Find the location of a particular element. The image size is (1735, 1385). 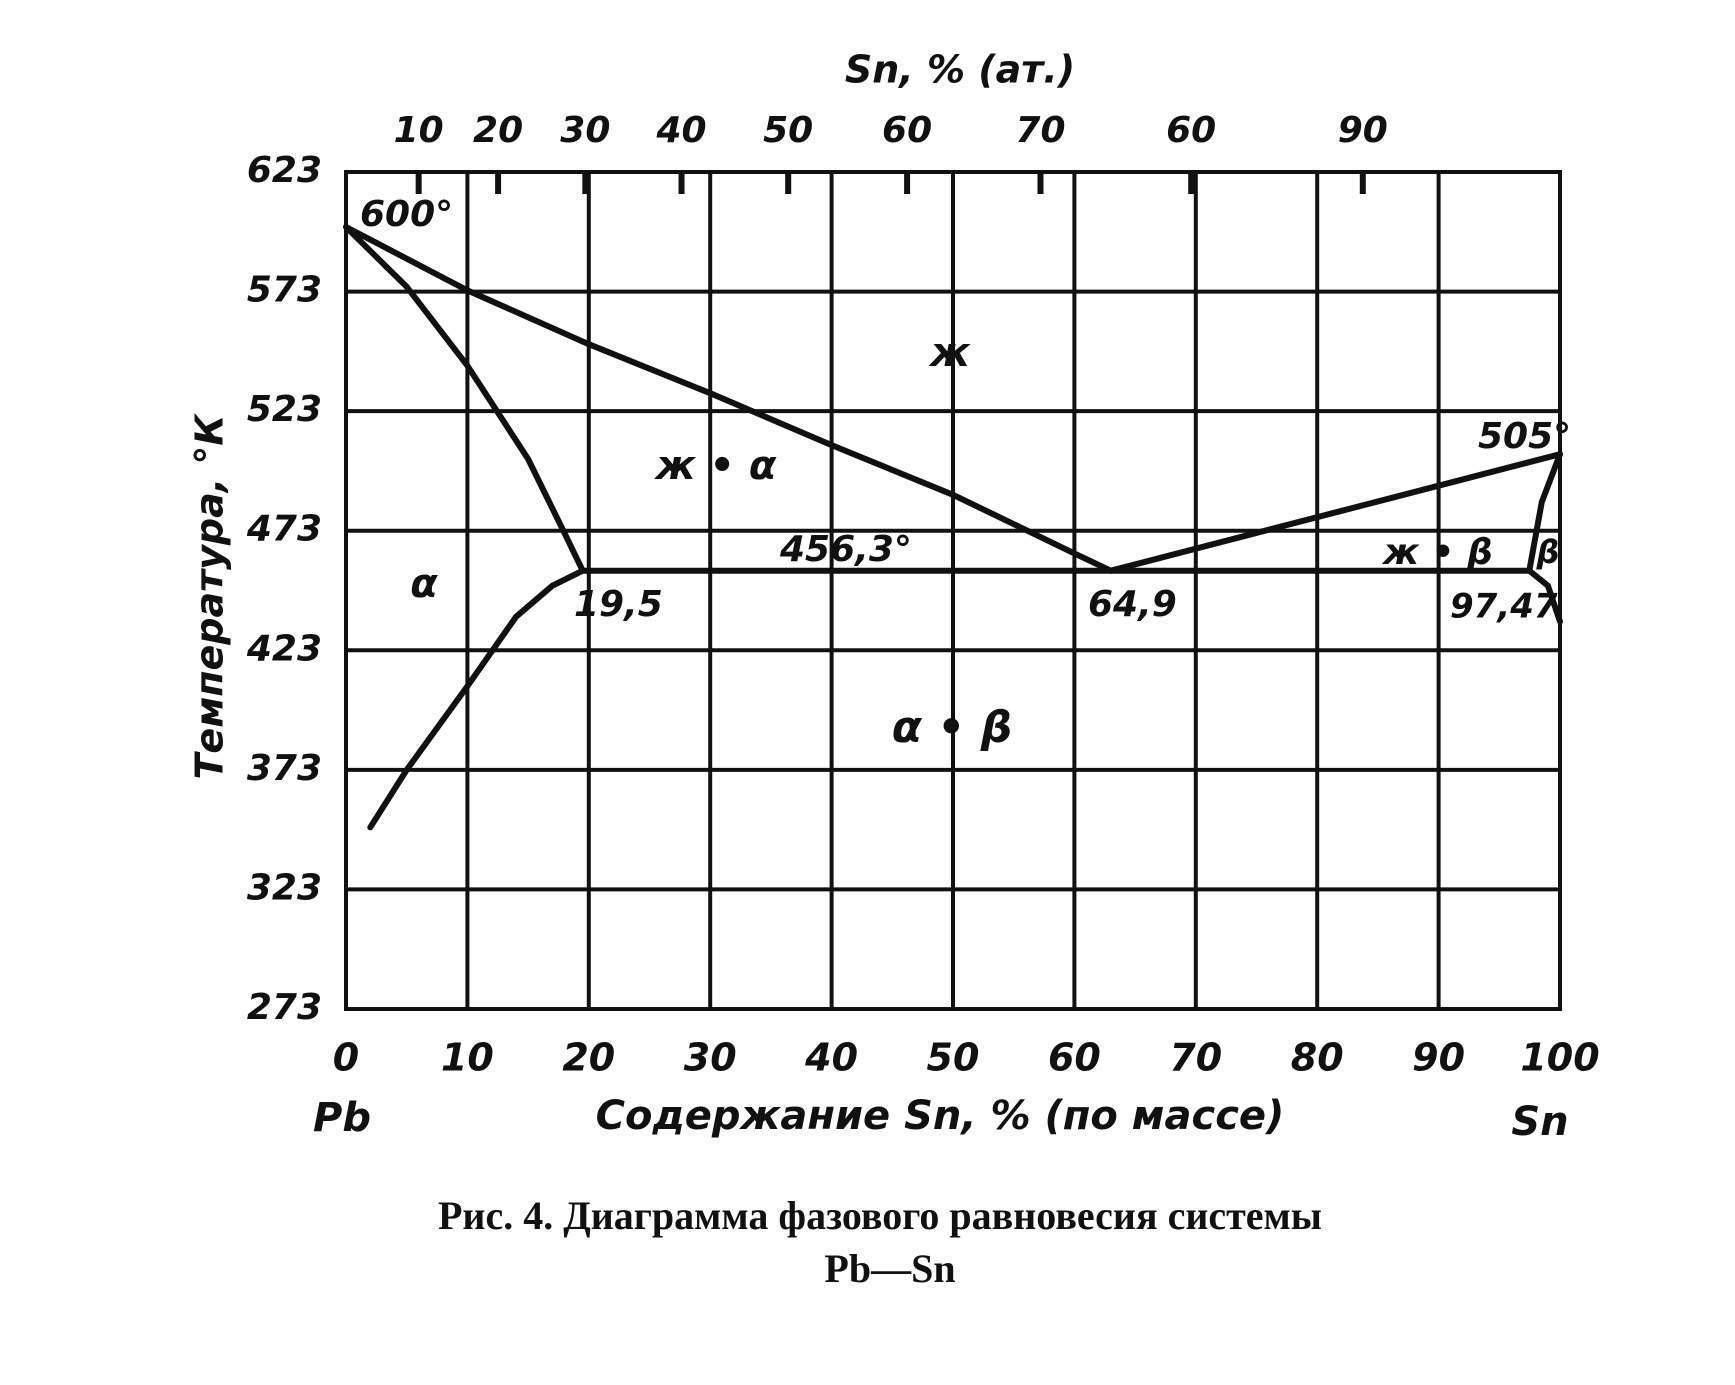

x2-tick-label: 50 is located at coordinates (788, 130).